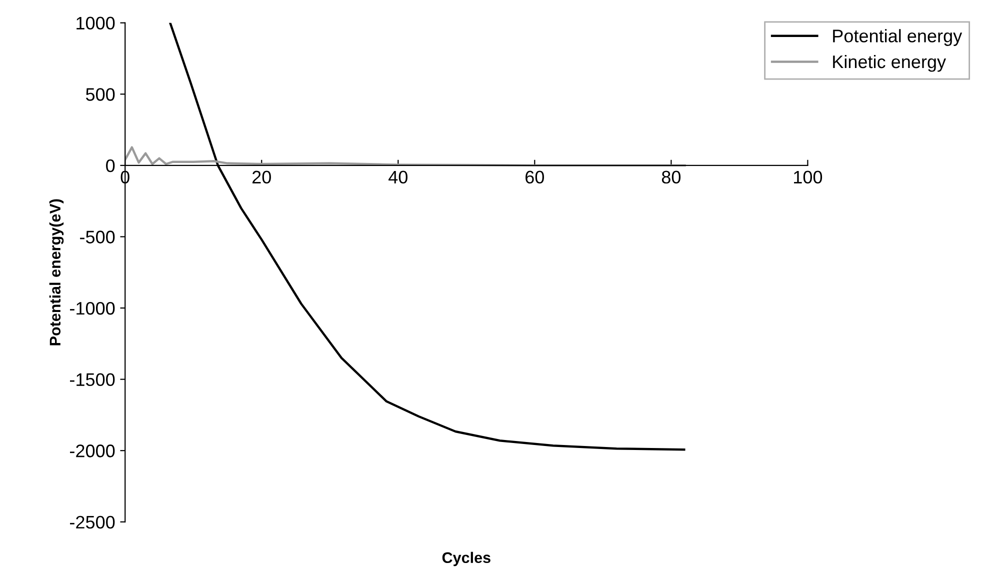 The height and width of the screenshot is (571, 985). I want to click on y-tick-label: -1500, so click(92, 379).